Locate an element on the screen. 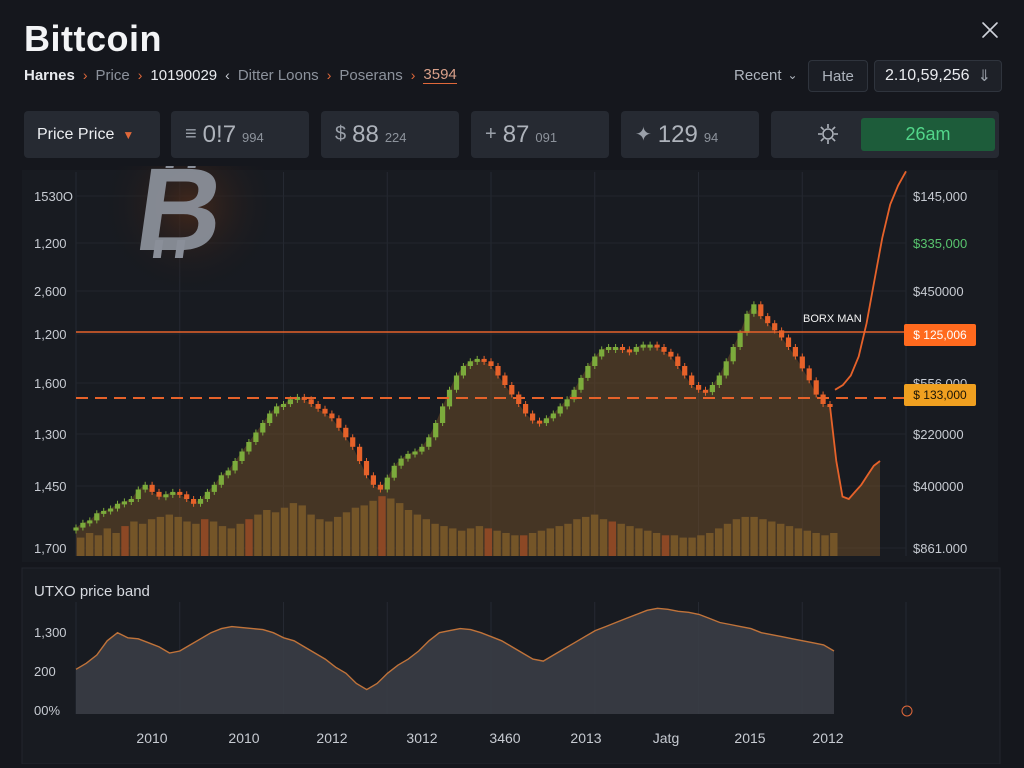 The width and height of the screenshot is (1024, 768). price-display: 2.10,59,256 ⇓ is located at coordinates (938, 76).